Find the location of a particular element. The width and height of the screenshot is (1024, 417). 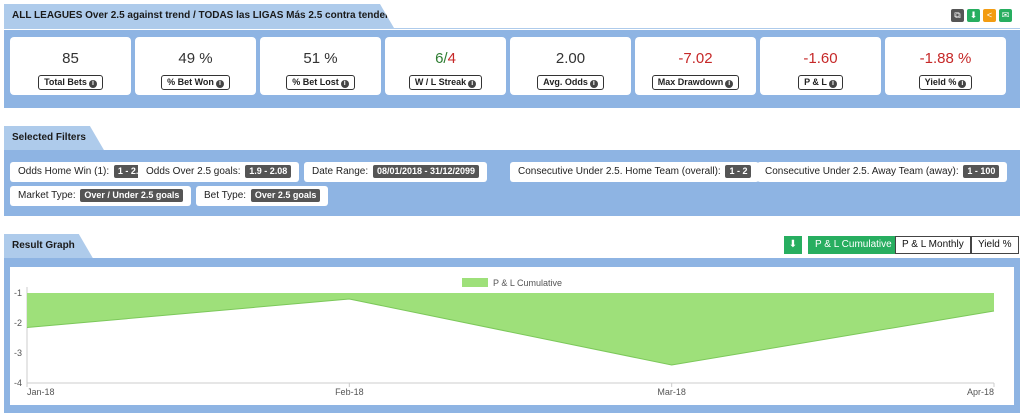

filters-tab: Selected Filters is located at coordinates (54, 138).